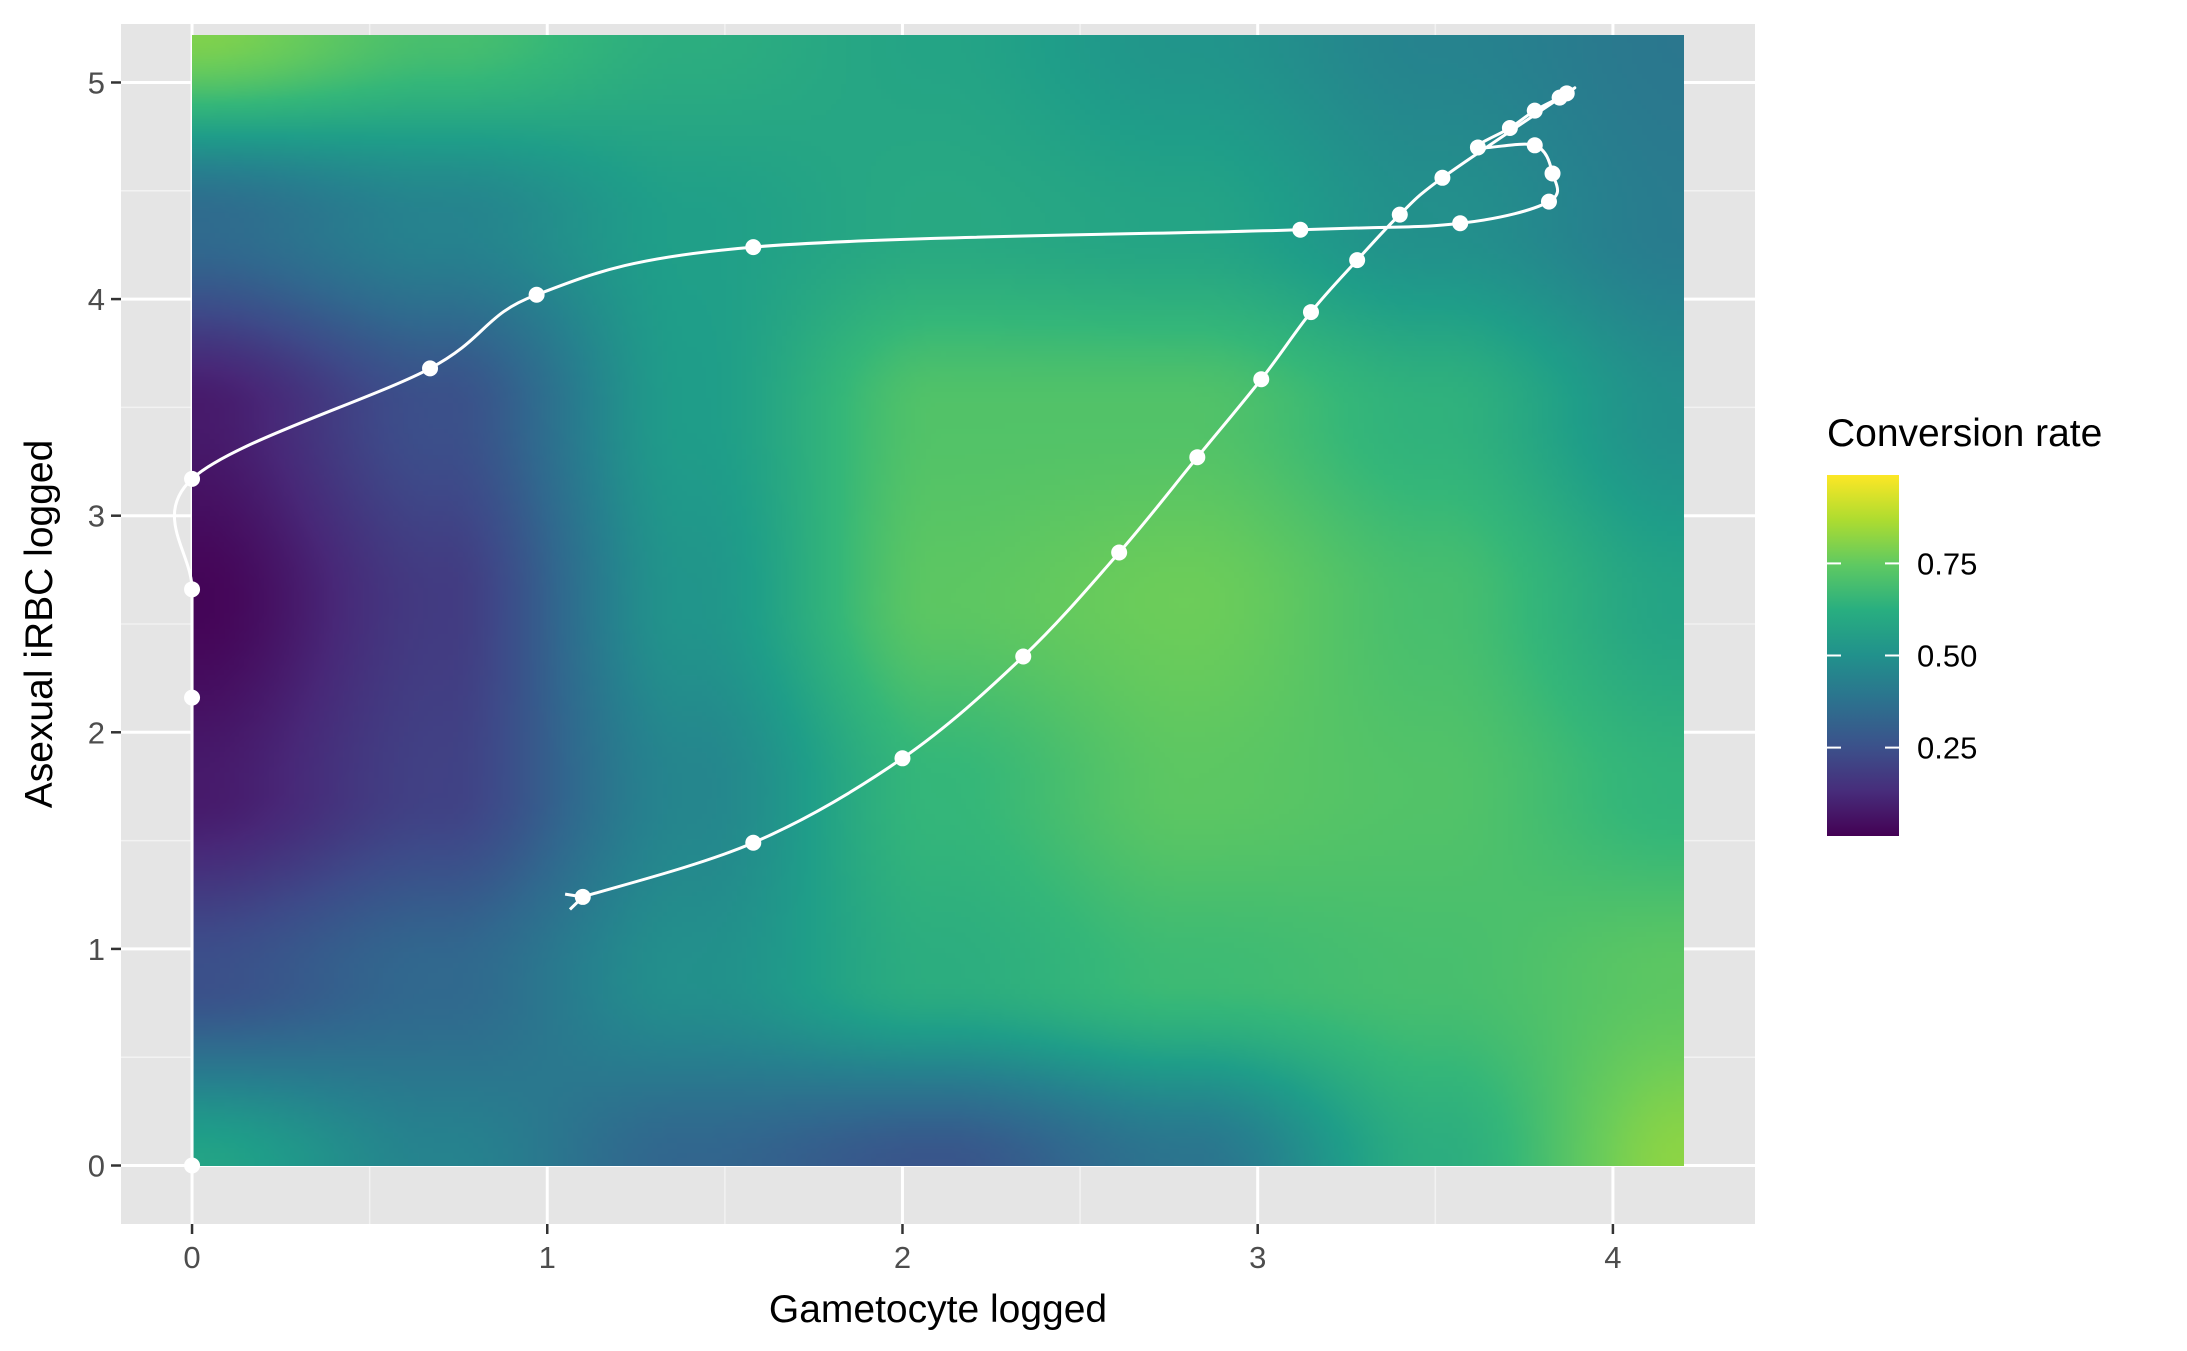 Image resolution: width=2187 pixels, height=1351 pixels. What do you see at coordinates (39, 624) in the screenshot?
I see `y-axis-title: Asexual iRBC logged` at bounding box center [39, 624].